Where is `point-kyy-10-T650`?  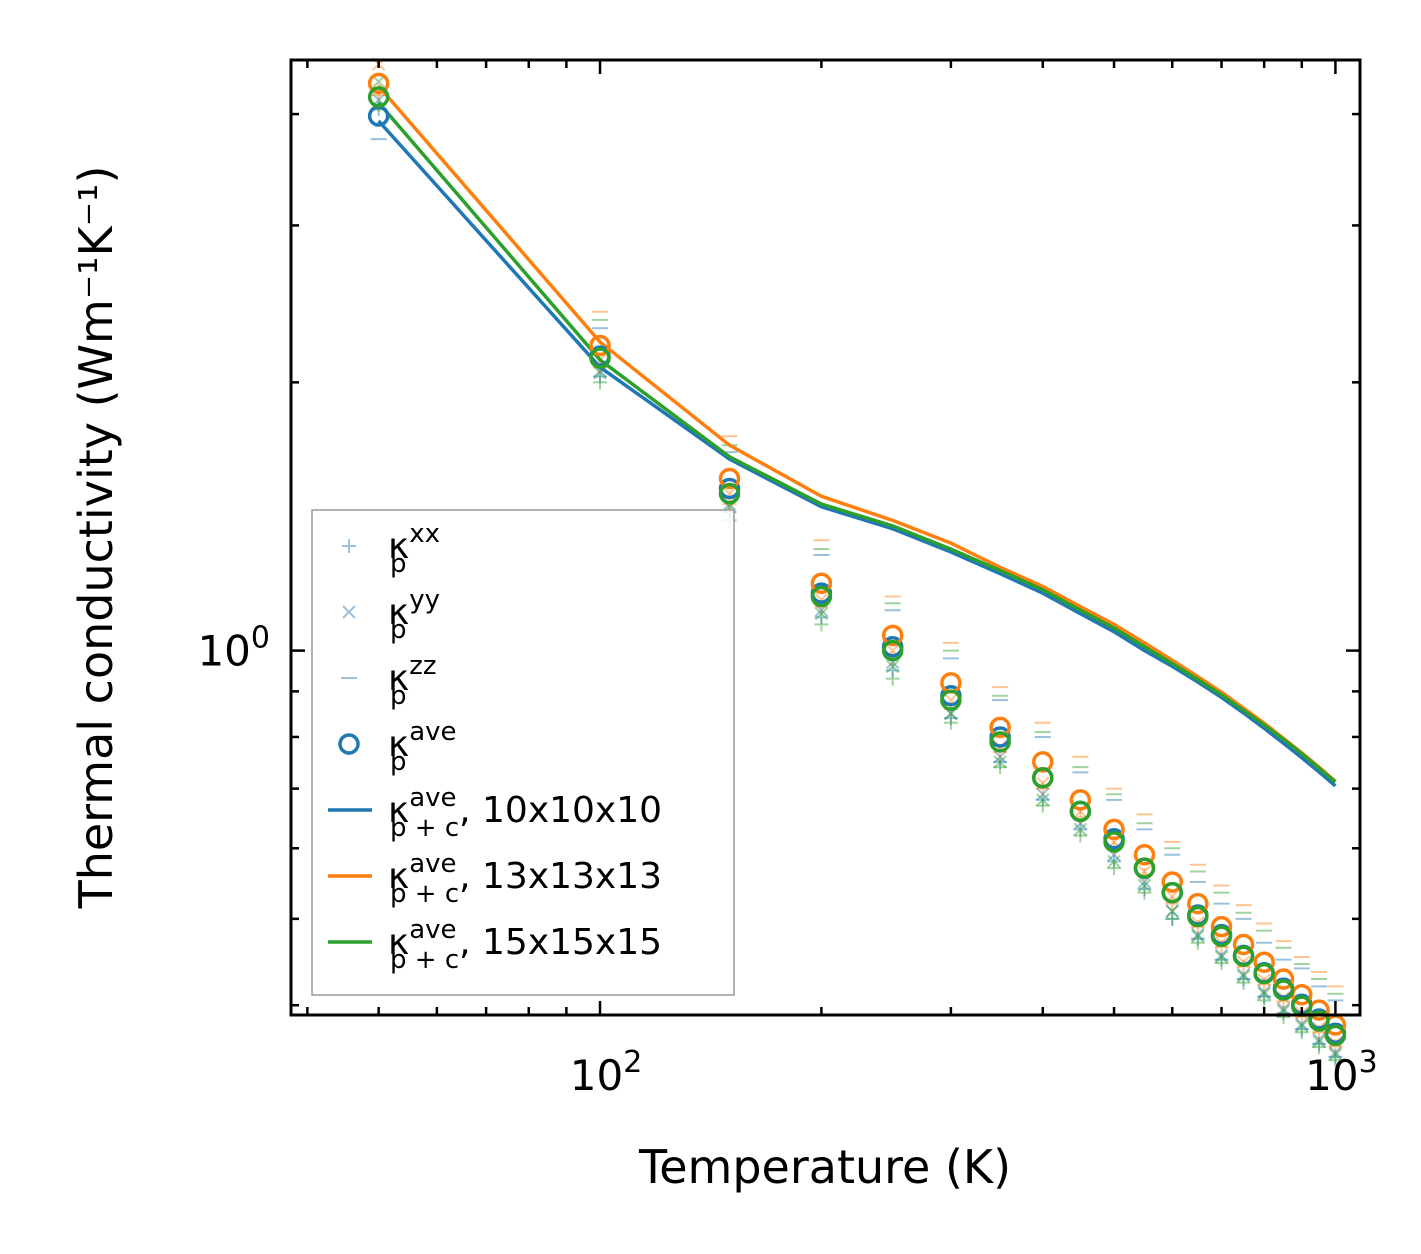
point-kyy-10-T650 is located at coordinates (1198, 934).